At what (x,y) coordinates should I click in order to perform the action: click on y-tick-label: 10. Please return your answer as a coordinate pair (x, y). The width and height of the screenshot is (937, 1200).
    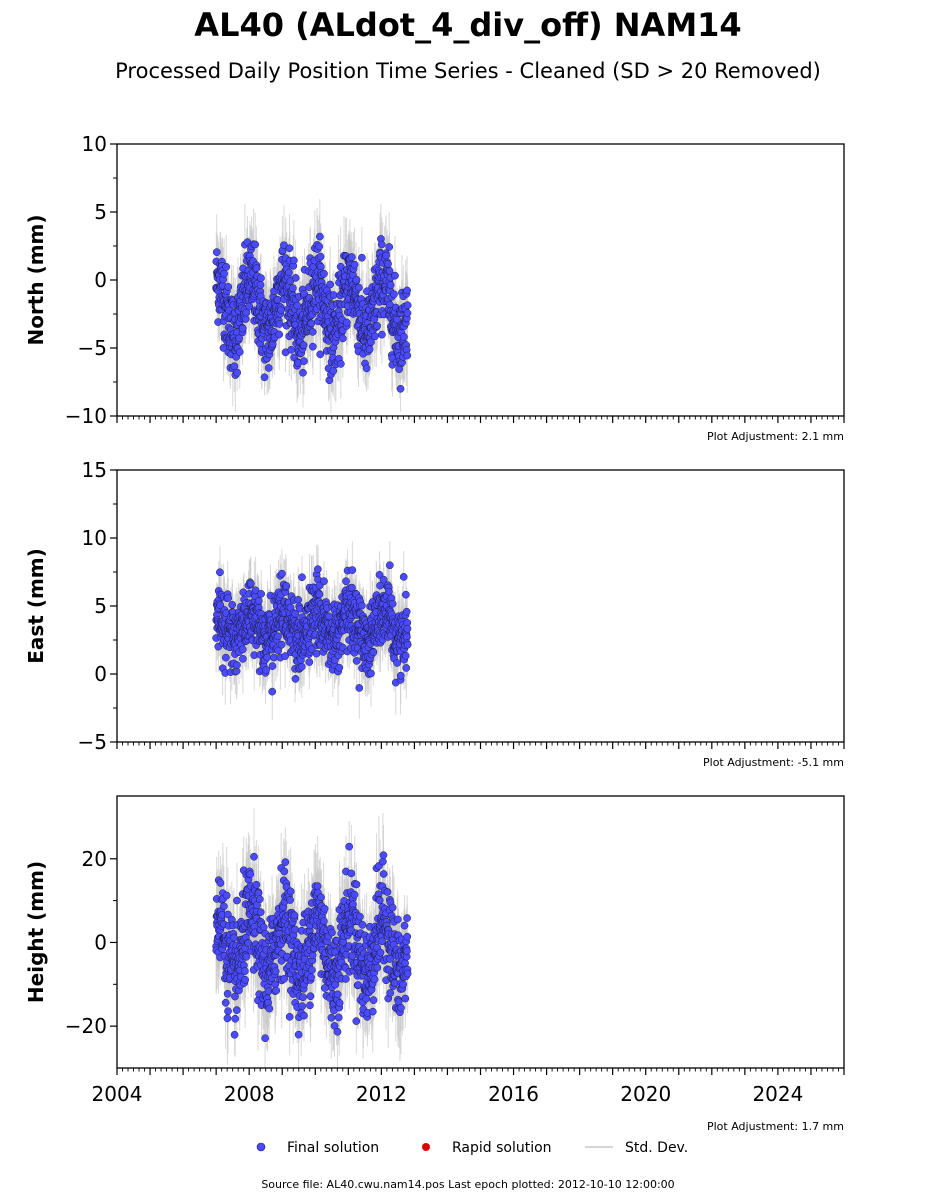
    Looking at the image, I should click on (94, 538).